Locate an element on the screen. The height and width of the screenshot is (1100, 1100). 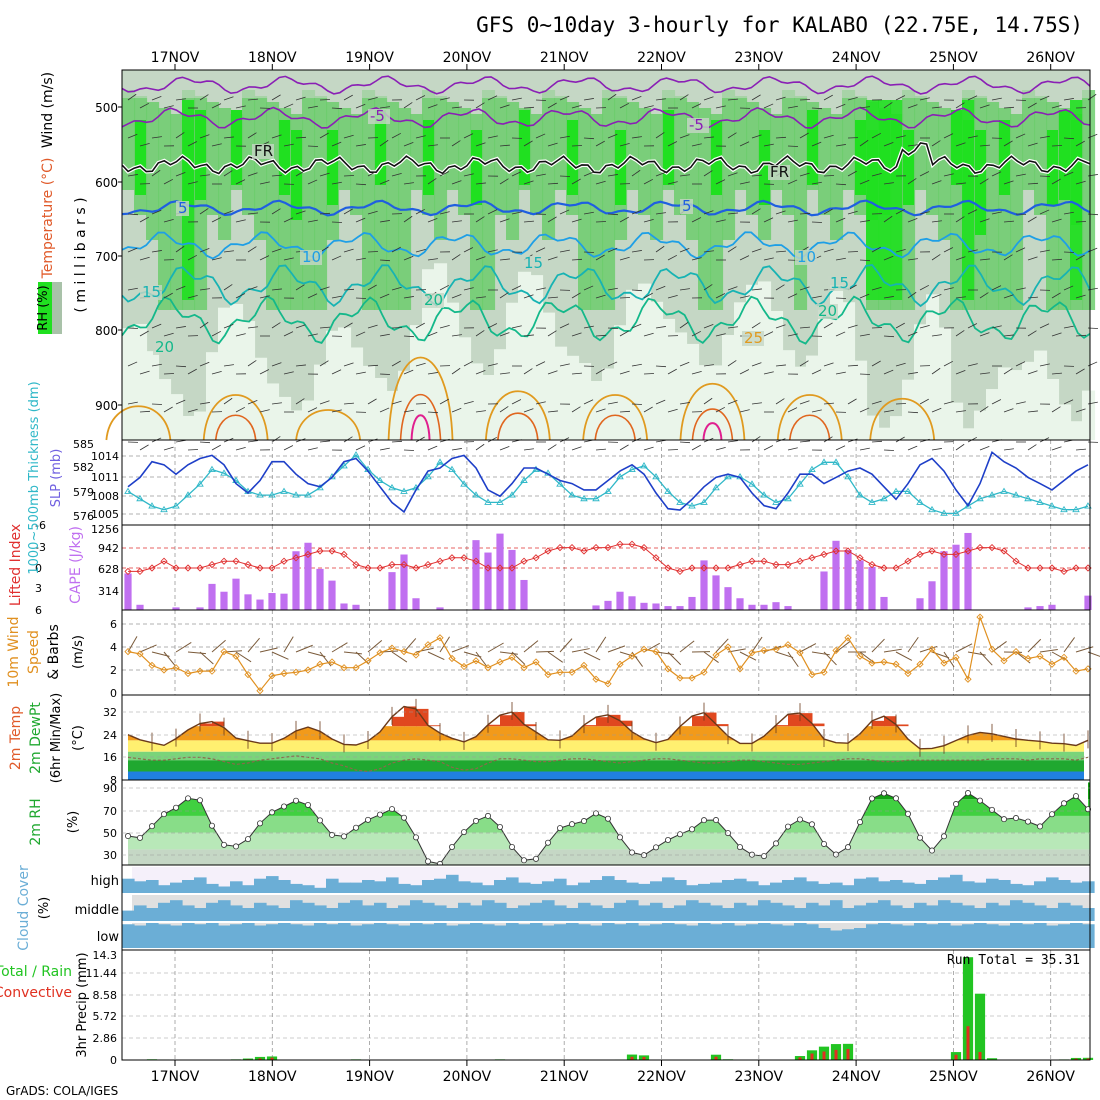
day-label-bottom: 25NOV is located at coordinates (953, 1077).